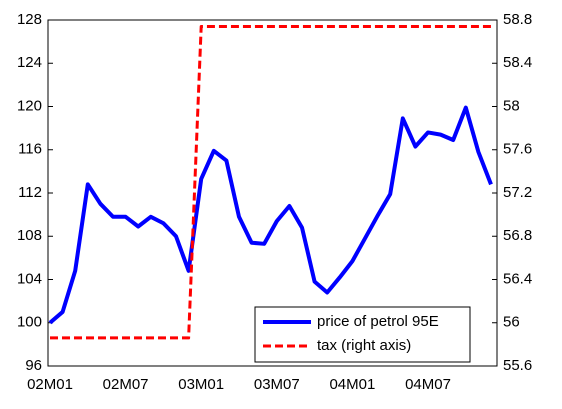  What do you see at coordinates (428, 384) in the screenshot?
I see `x-tick-label: 04M07` at bounding box center [428, 384].